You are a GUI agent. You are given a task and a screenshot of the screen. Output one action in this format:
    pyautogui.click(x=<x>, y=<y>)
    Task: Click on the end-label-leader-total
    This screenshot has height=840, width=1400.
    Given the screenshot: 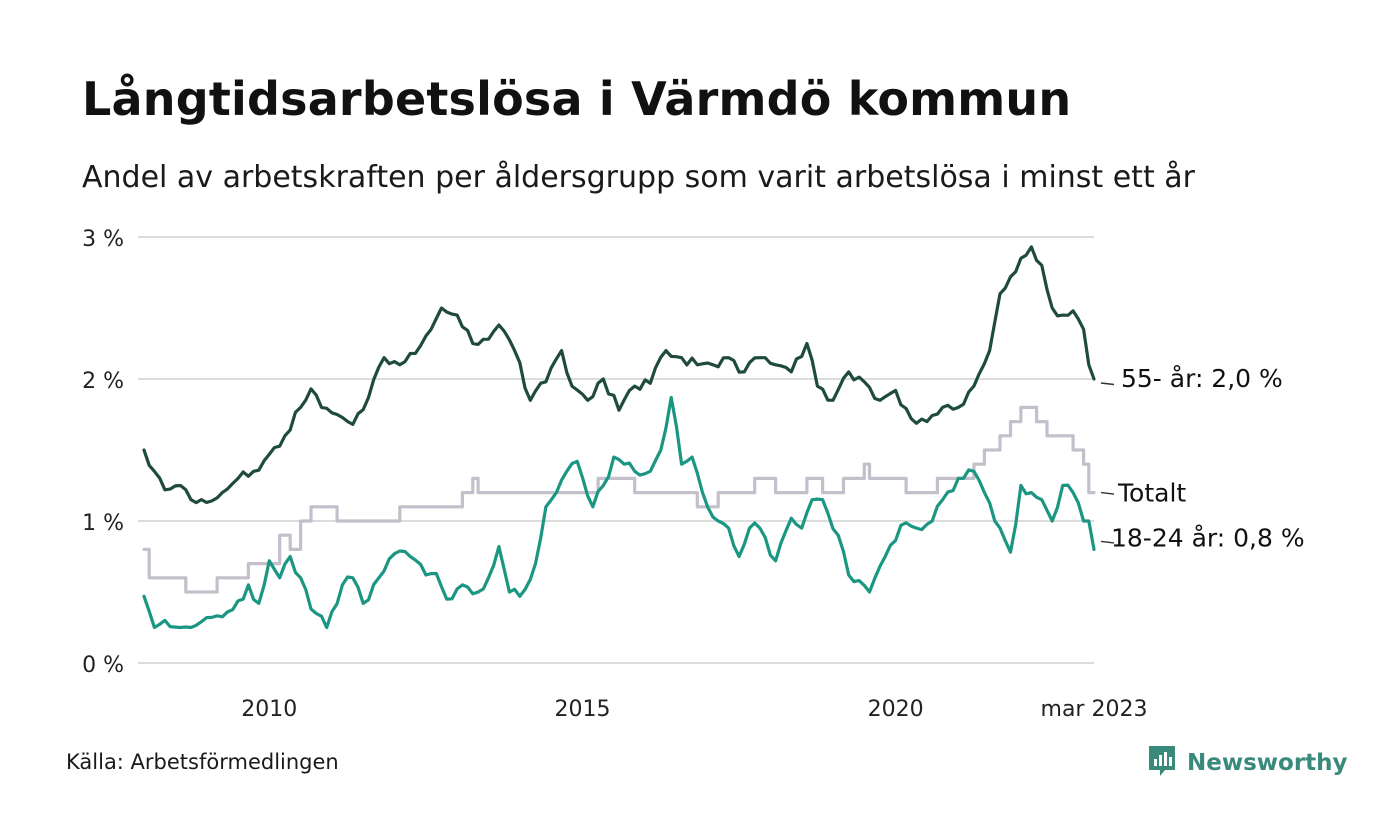 What is the action you would take?
    pyautogui.click(x=1107, y=493)
    